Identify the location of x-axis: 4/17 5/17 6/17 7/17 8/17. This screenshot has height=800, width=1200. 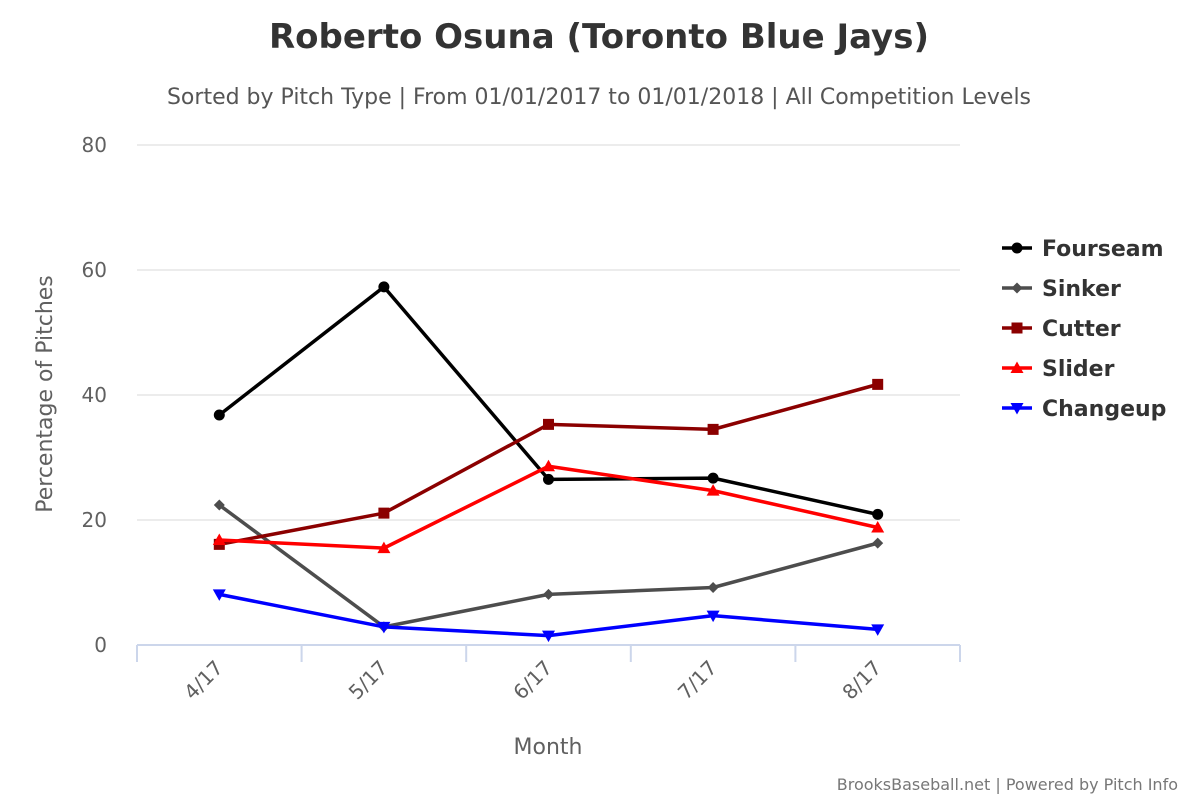
(548, 674).